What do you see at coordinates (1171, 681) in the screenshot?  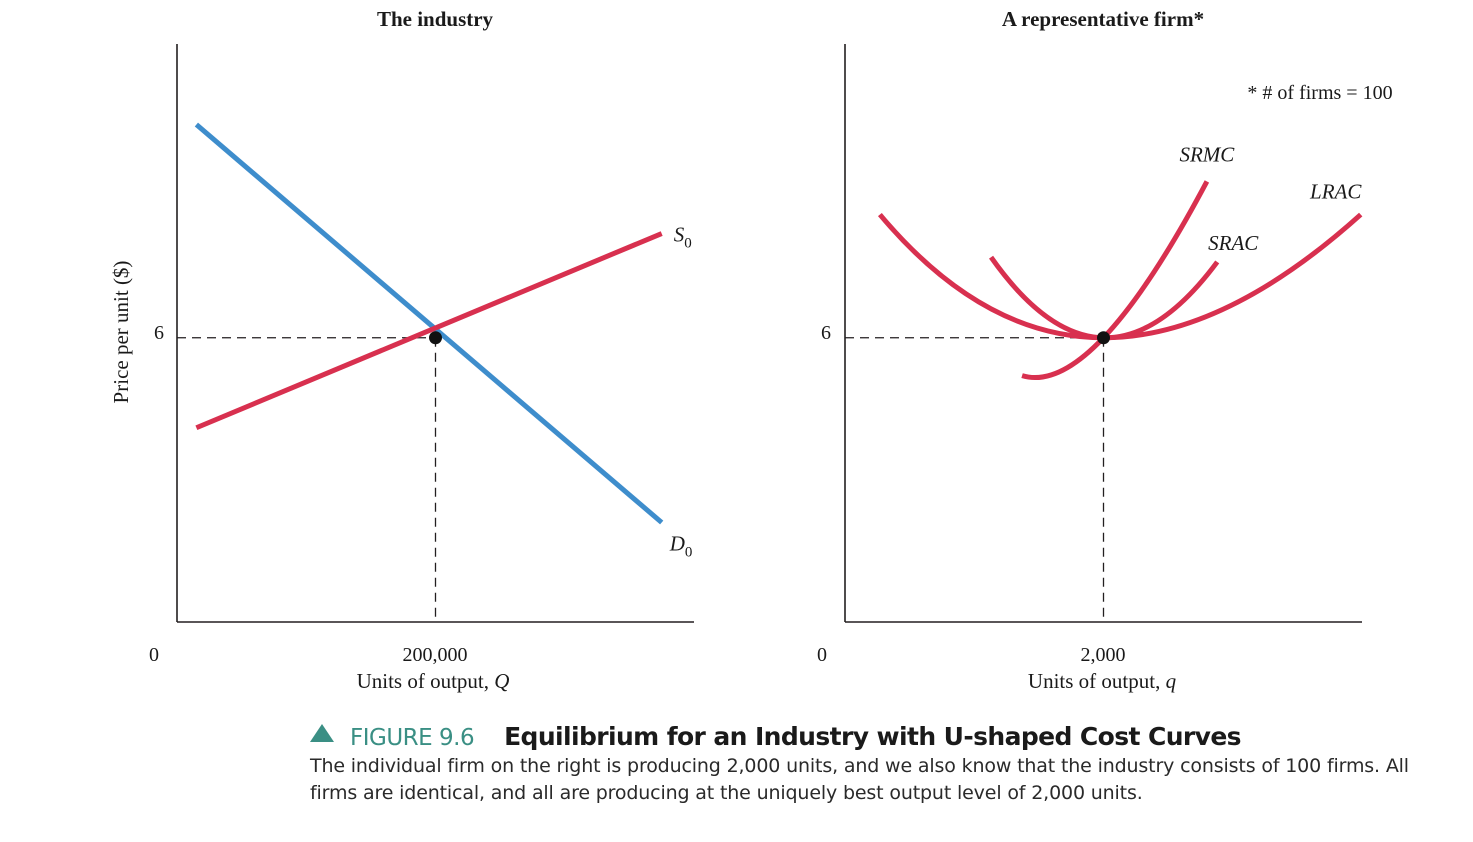 I see `firm-x-axis-label-var: q` at bounding box center [1171, 681].